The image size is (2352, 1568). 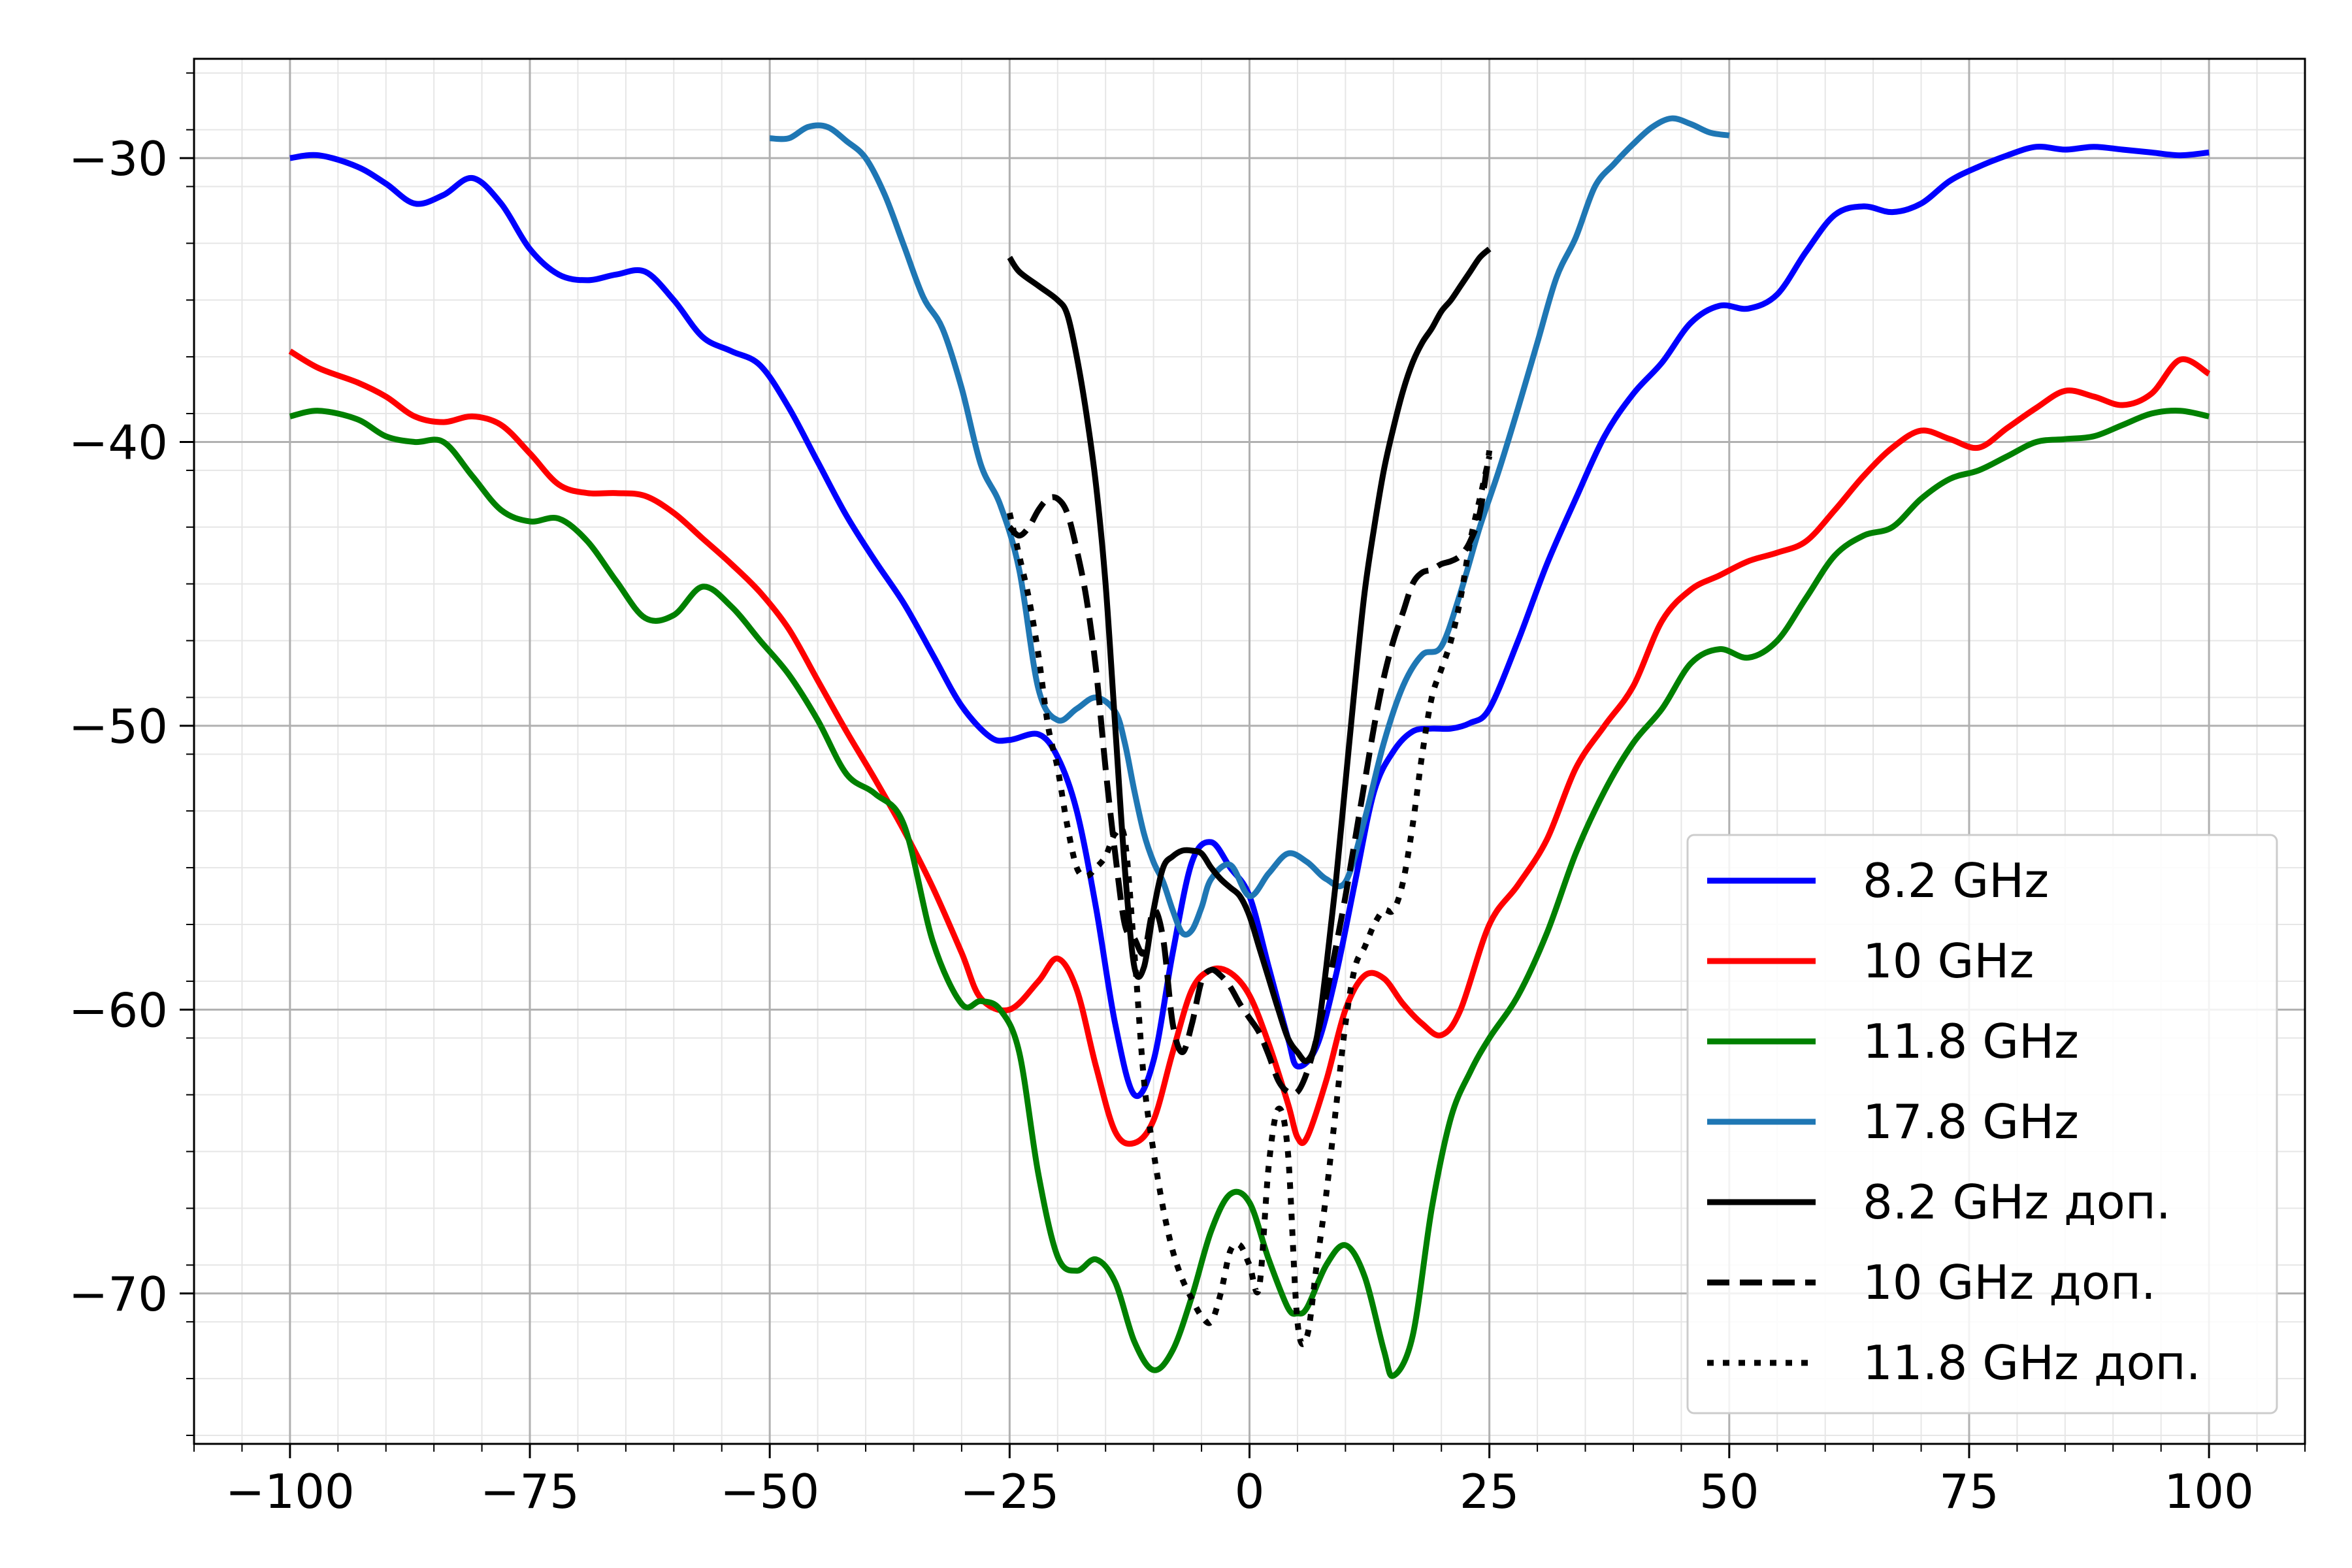 I want to click on legend-box, so click(x=1982, y=1124).